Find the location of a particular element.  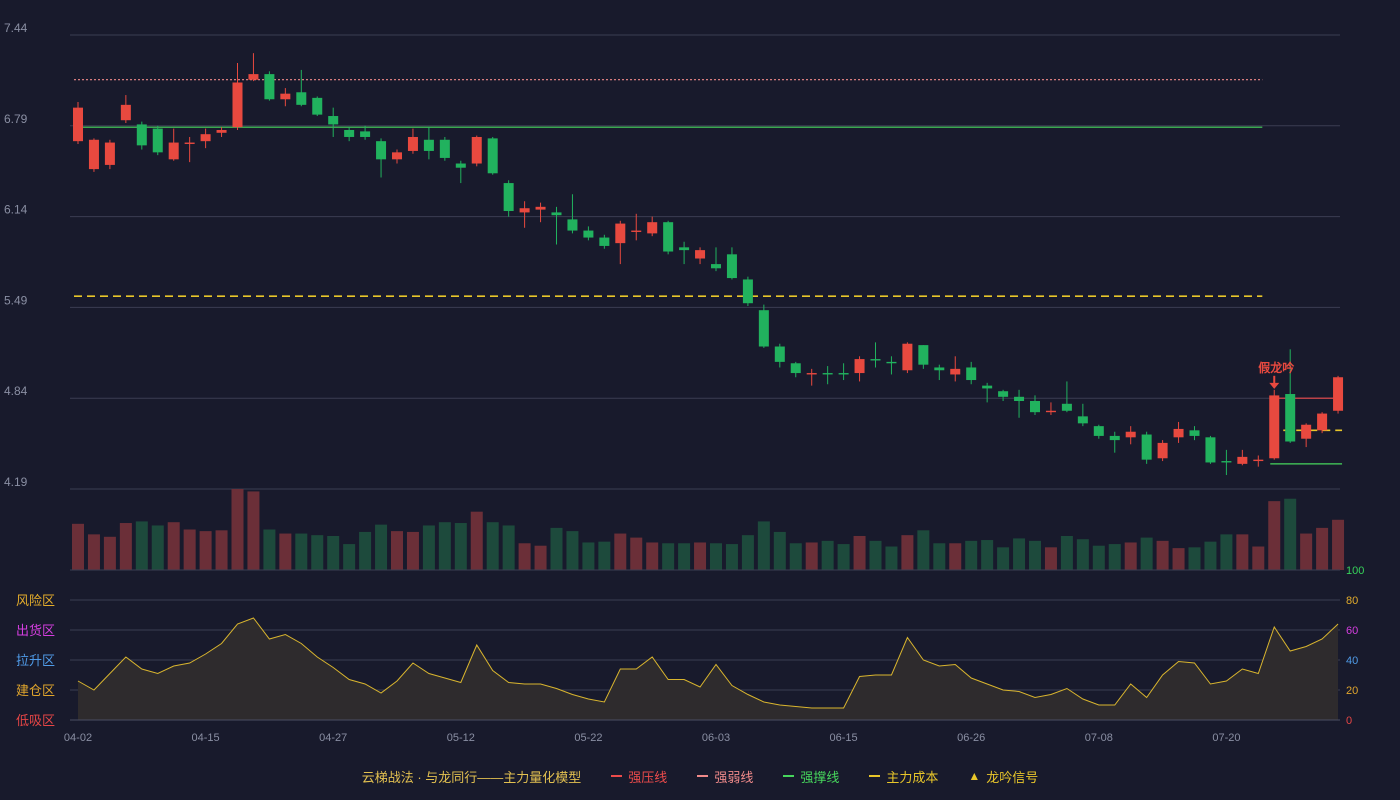

legend-item-strong-weak: 强弱线 is located at coordinates (725, 776).